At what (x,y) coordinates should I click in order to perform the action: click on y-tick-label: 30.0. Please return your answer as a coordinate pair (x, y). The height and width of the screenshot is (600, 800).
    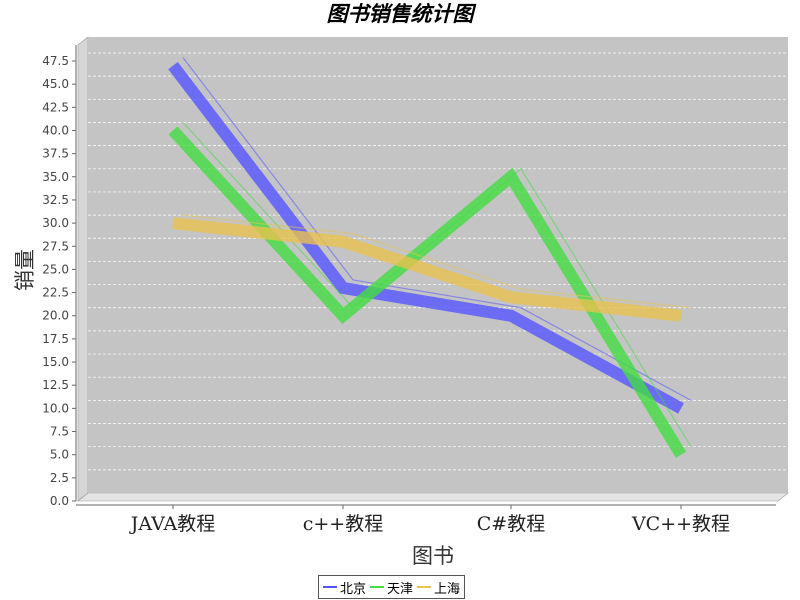
    Looking at the image, I should click on (55, 223).